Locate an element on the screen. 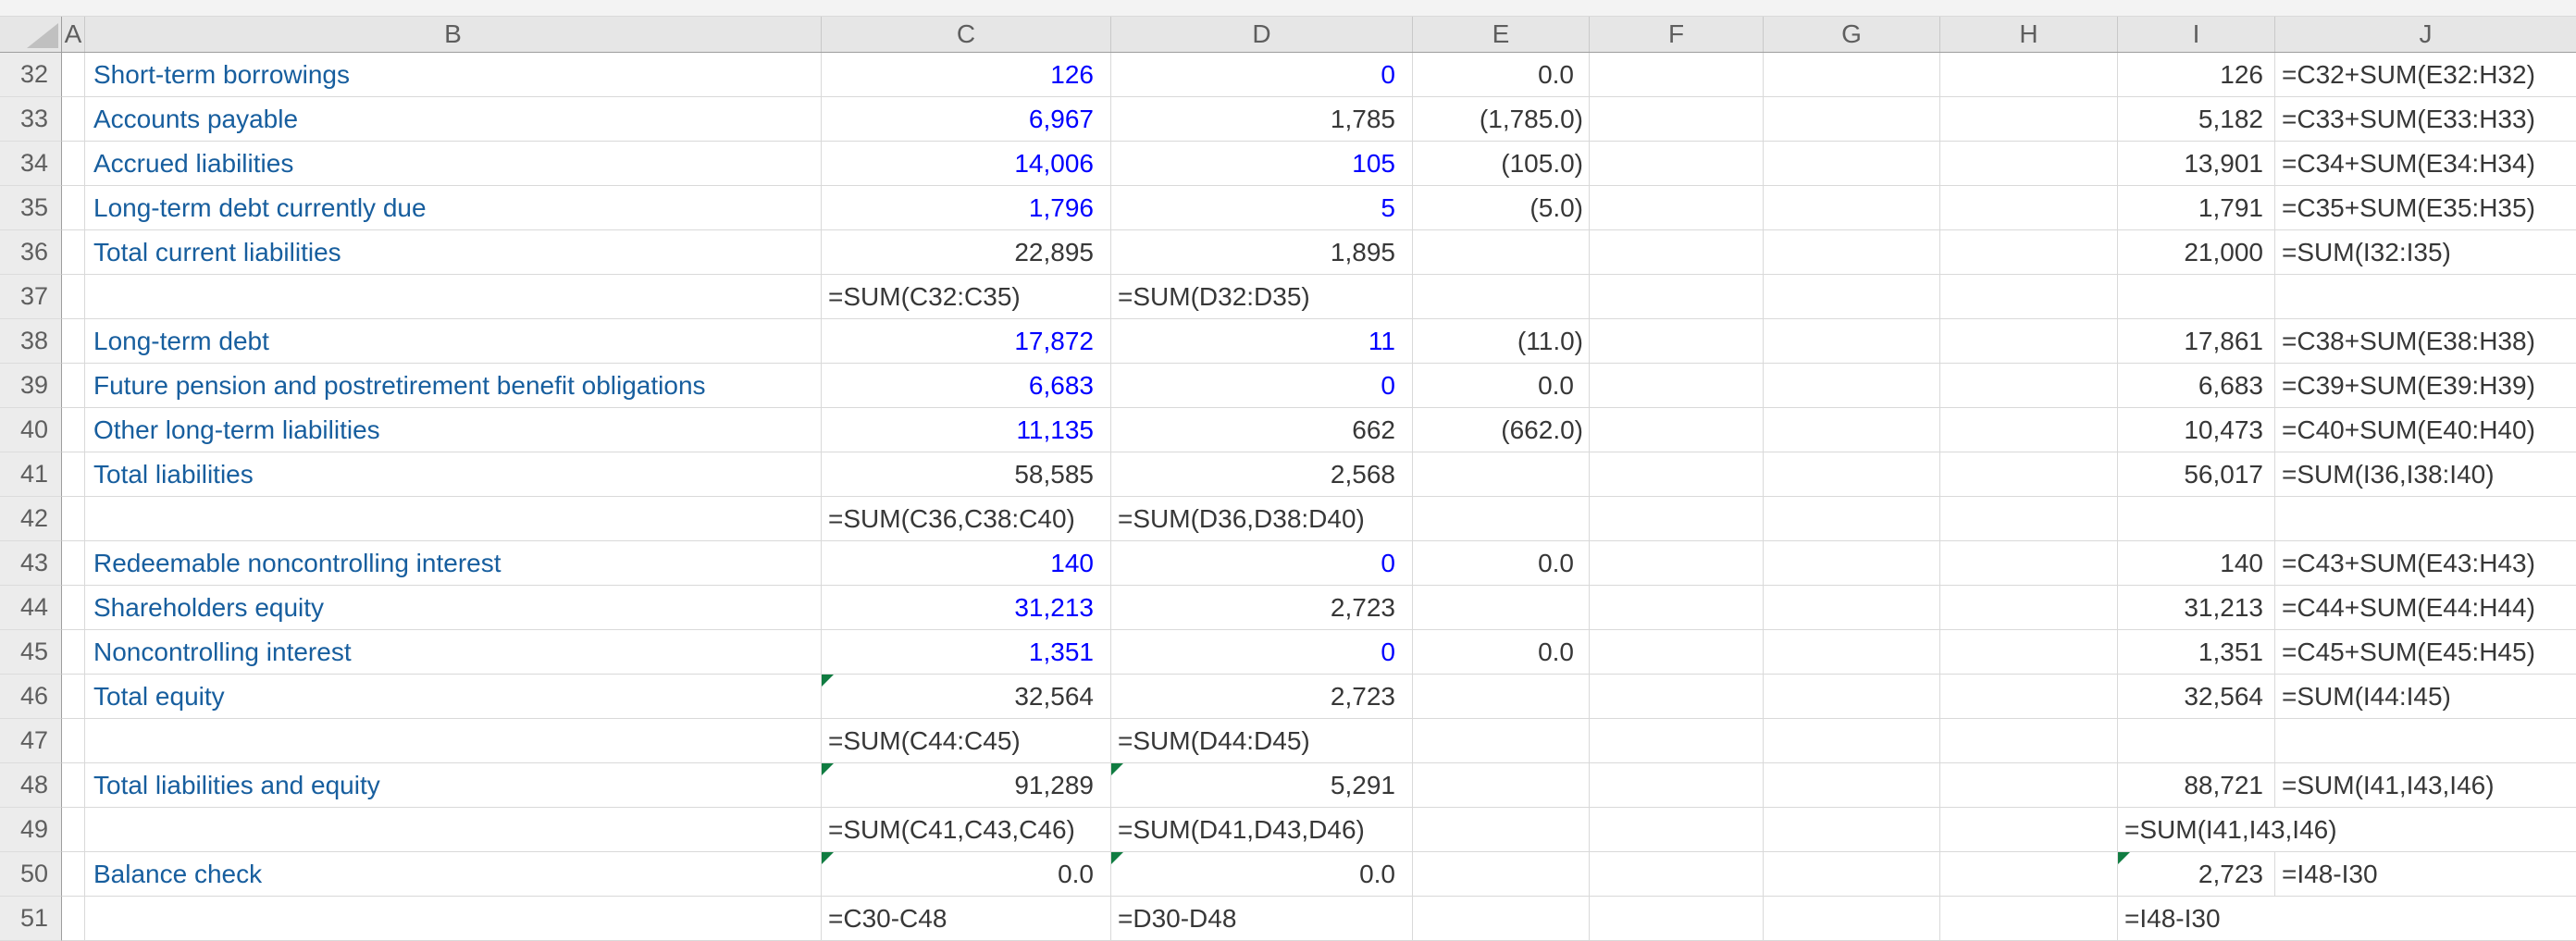 Image resolution: width=2576 pixels, height=941 pixels. cell-D36: 1,895 is located at coordinates (1262, 252).